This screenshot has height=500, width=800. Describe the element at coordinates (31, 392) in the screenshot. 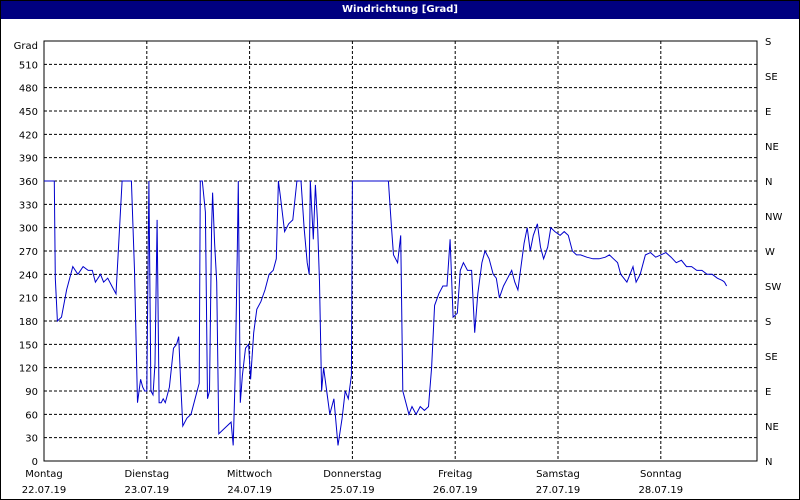

I see `y-tick-label: 90` at that location.